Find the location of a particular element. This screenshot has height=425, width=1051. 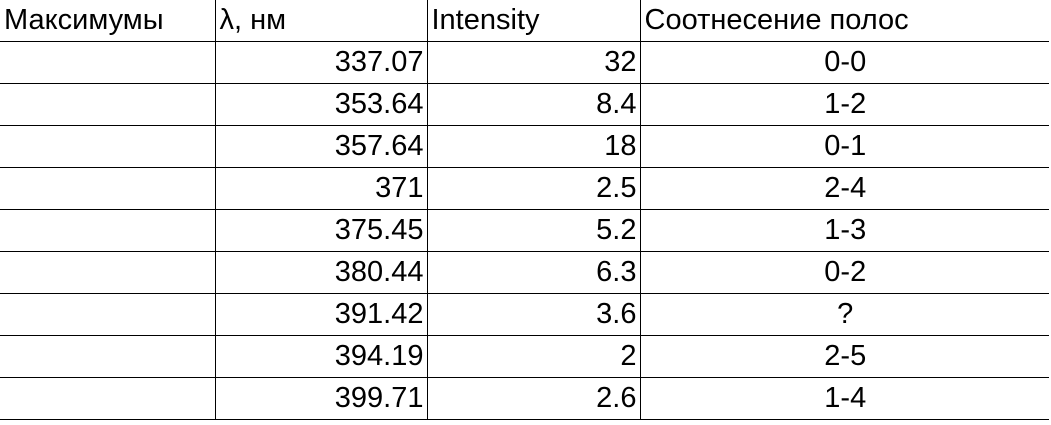

table-row: 391.42 3.6 ? is located at coordinates (524, 314).